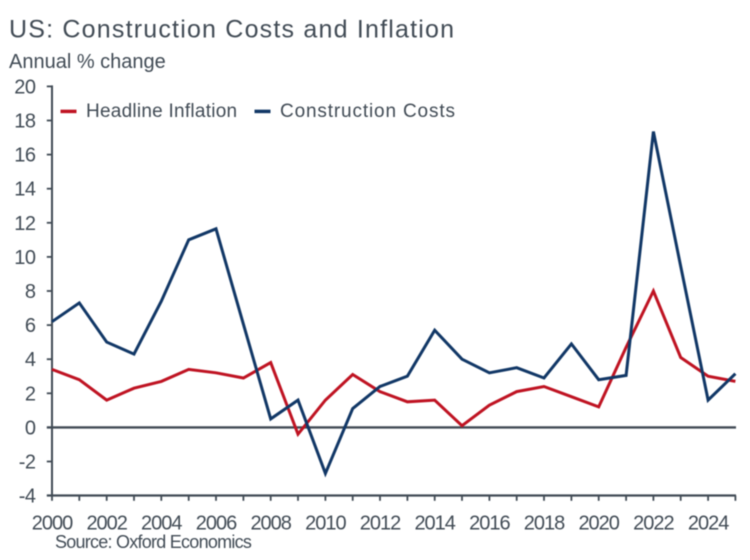  Describe the element at coordinates (434, 523) in the screenshot. I see `svg-text: 2014` at that location.